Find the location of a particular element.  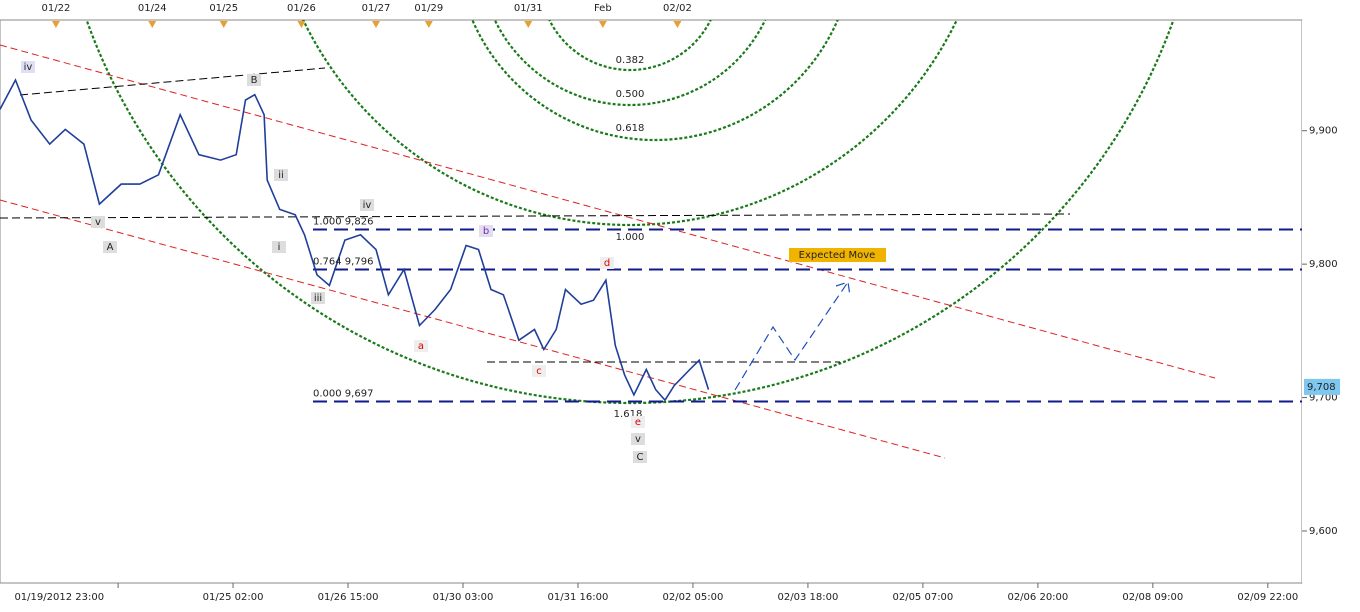

x-tick-label: 02/02 05:00 is located at coordinates (693, 597).